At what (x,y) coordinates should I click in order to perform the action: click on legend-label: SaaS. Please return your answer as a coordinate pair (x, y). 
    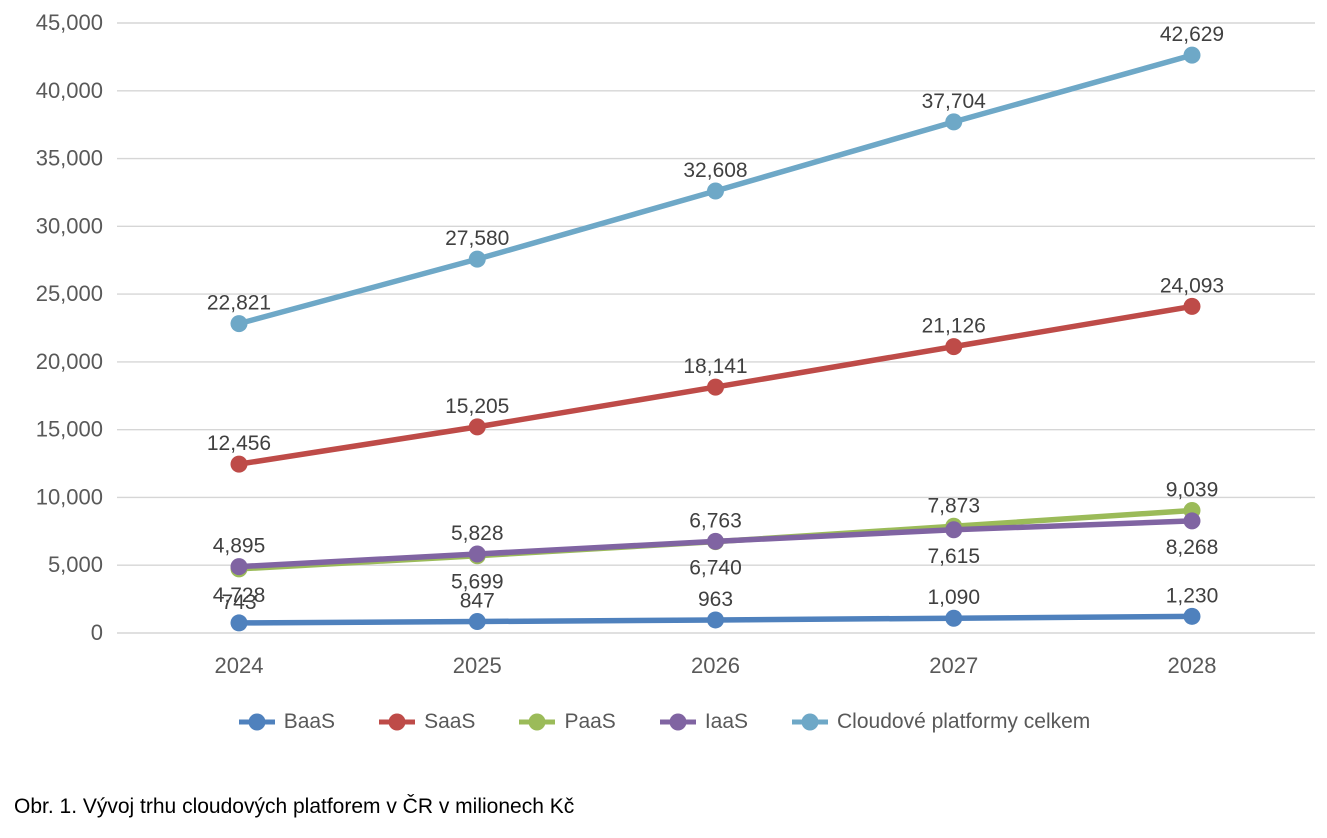
    Looking at the image, I should click on (450, 721).